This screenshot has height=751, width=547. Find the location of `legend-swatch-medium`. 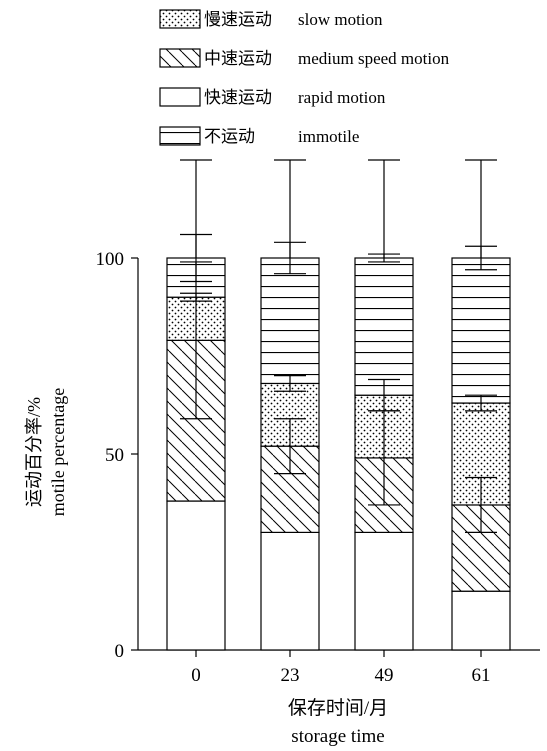

legend-swatch-medium is located at coordinates (180, 58).